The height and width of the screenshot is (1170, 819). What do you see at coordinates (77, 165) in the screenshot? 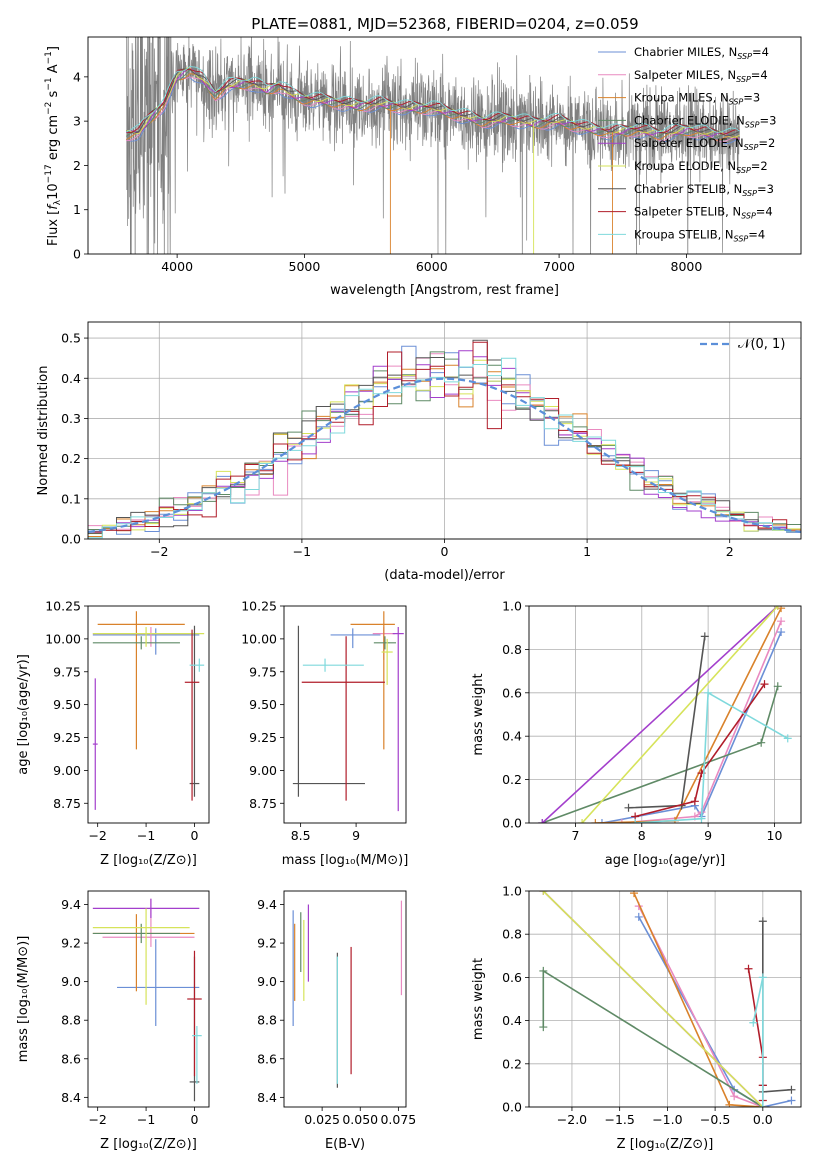
I see `y-tick-label: 2` at bounding box center [77, 165].